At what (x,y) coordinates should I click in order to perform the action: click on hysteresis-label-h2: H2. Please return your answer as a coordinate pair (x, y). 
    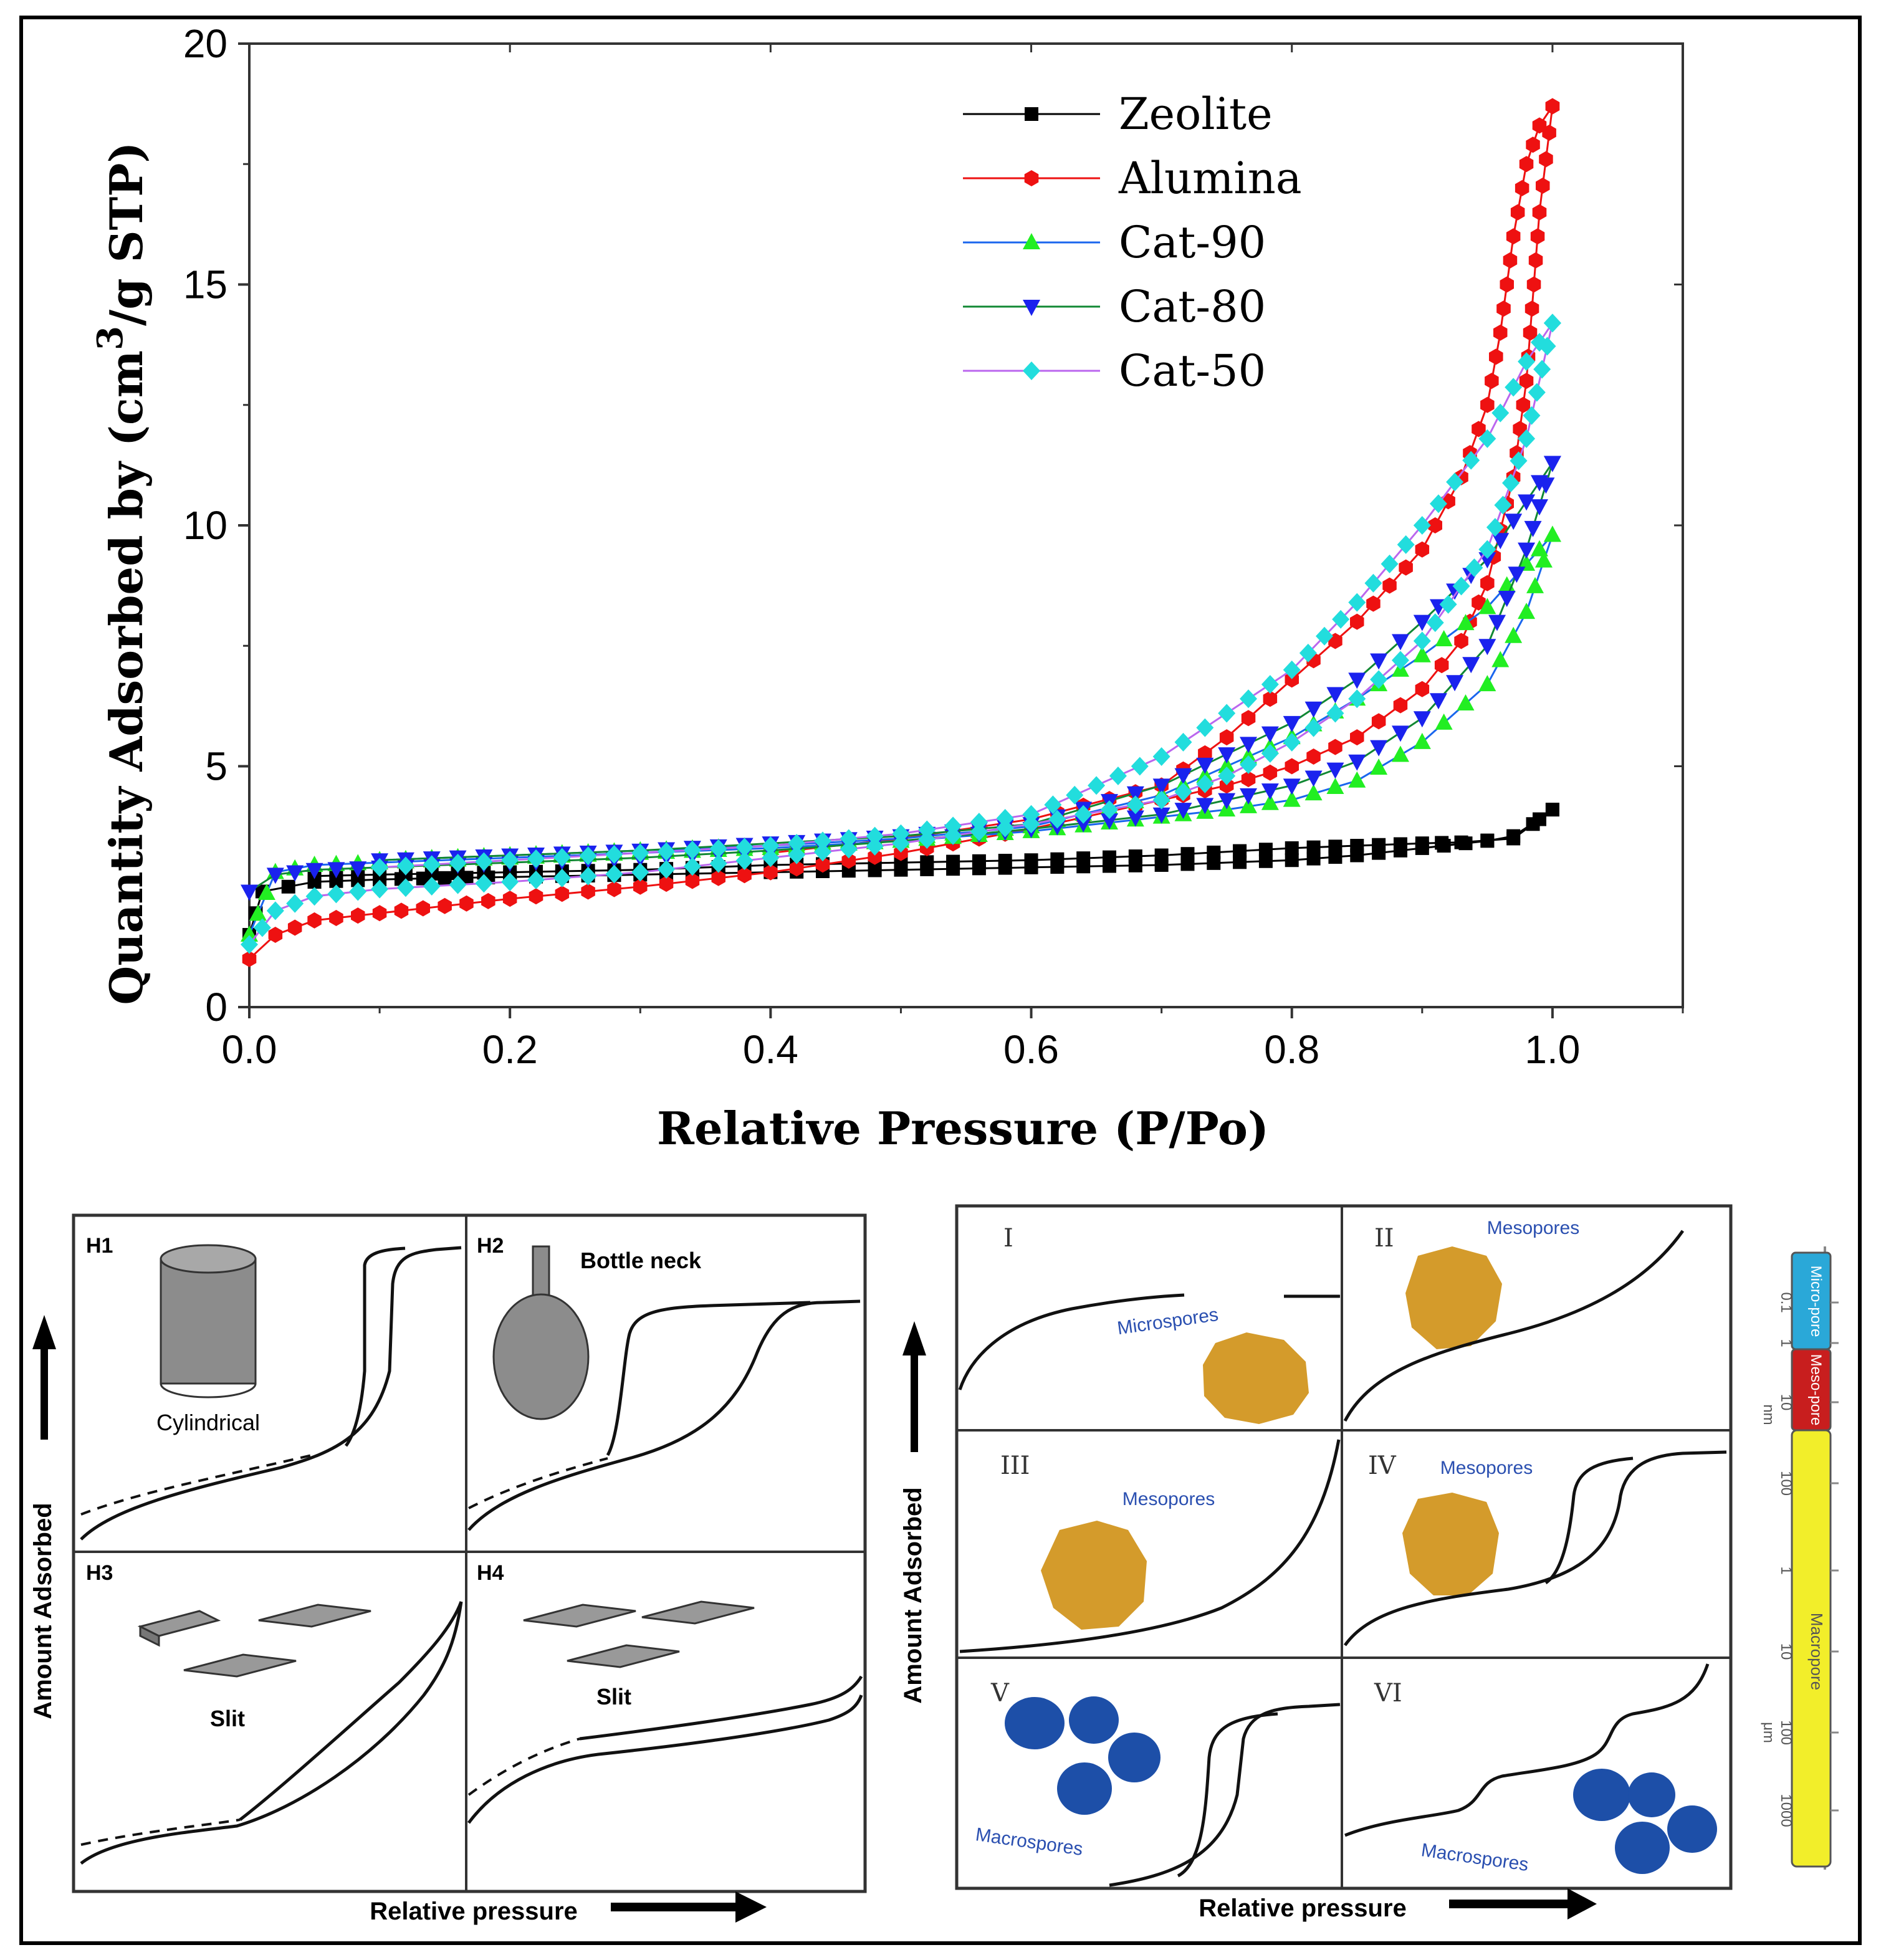
    Looking at the image, I should click on (491, 1246).